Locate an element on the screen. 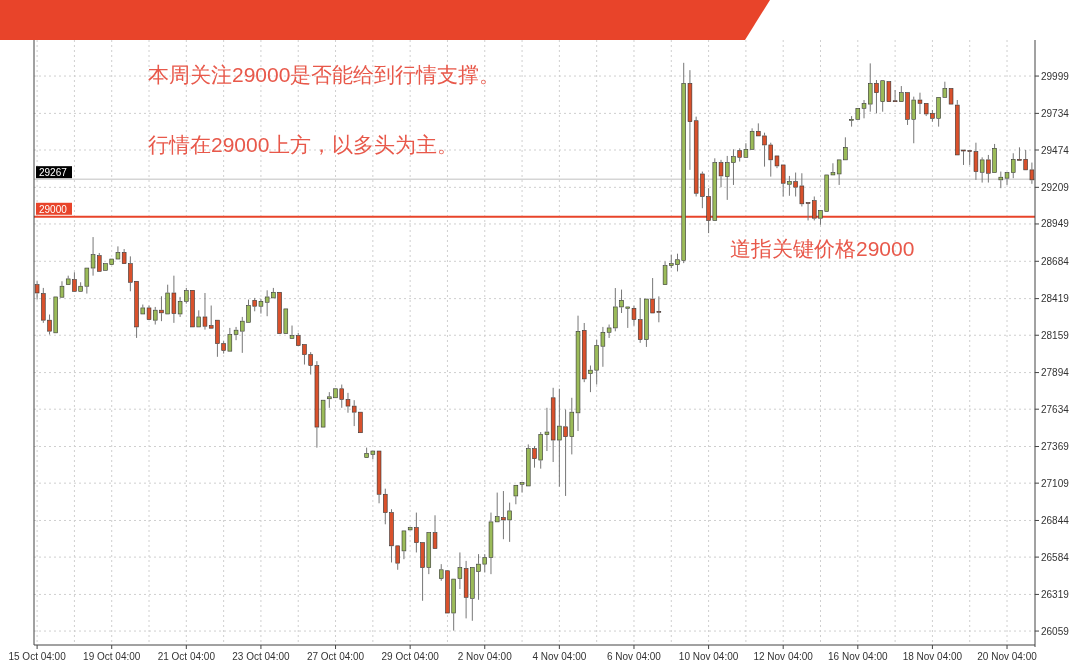  annotation: 本周关注29000是否能给到行情支撑。 is located at coordinates (324, 74).